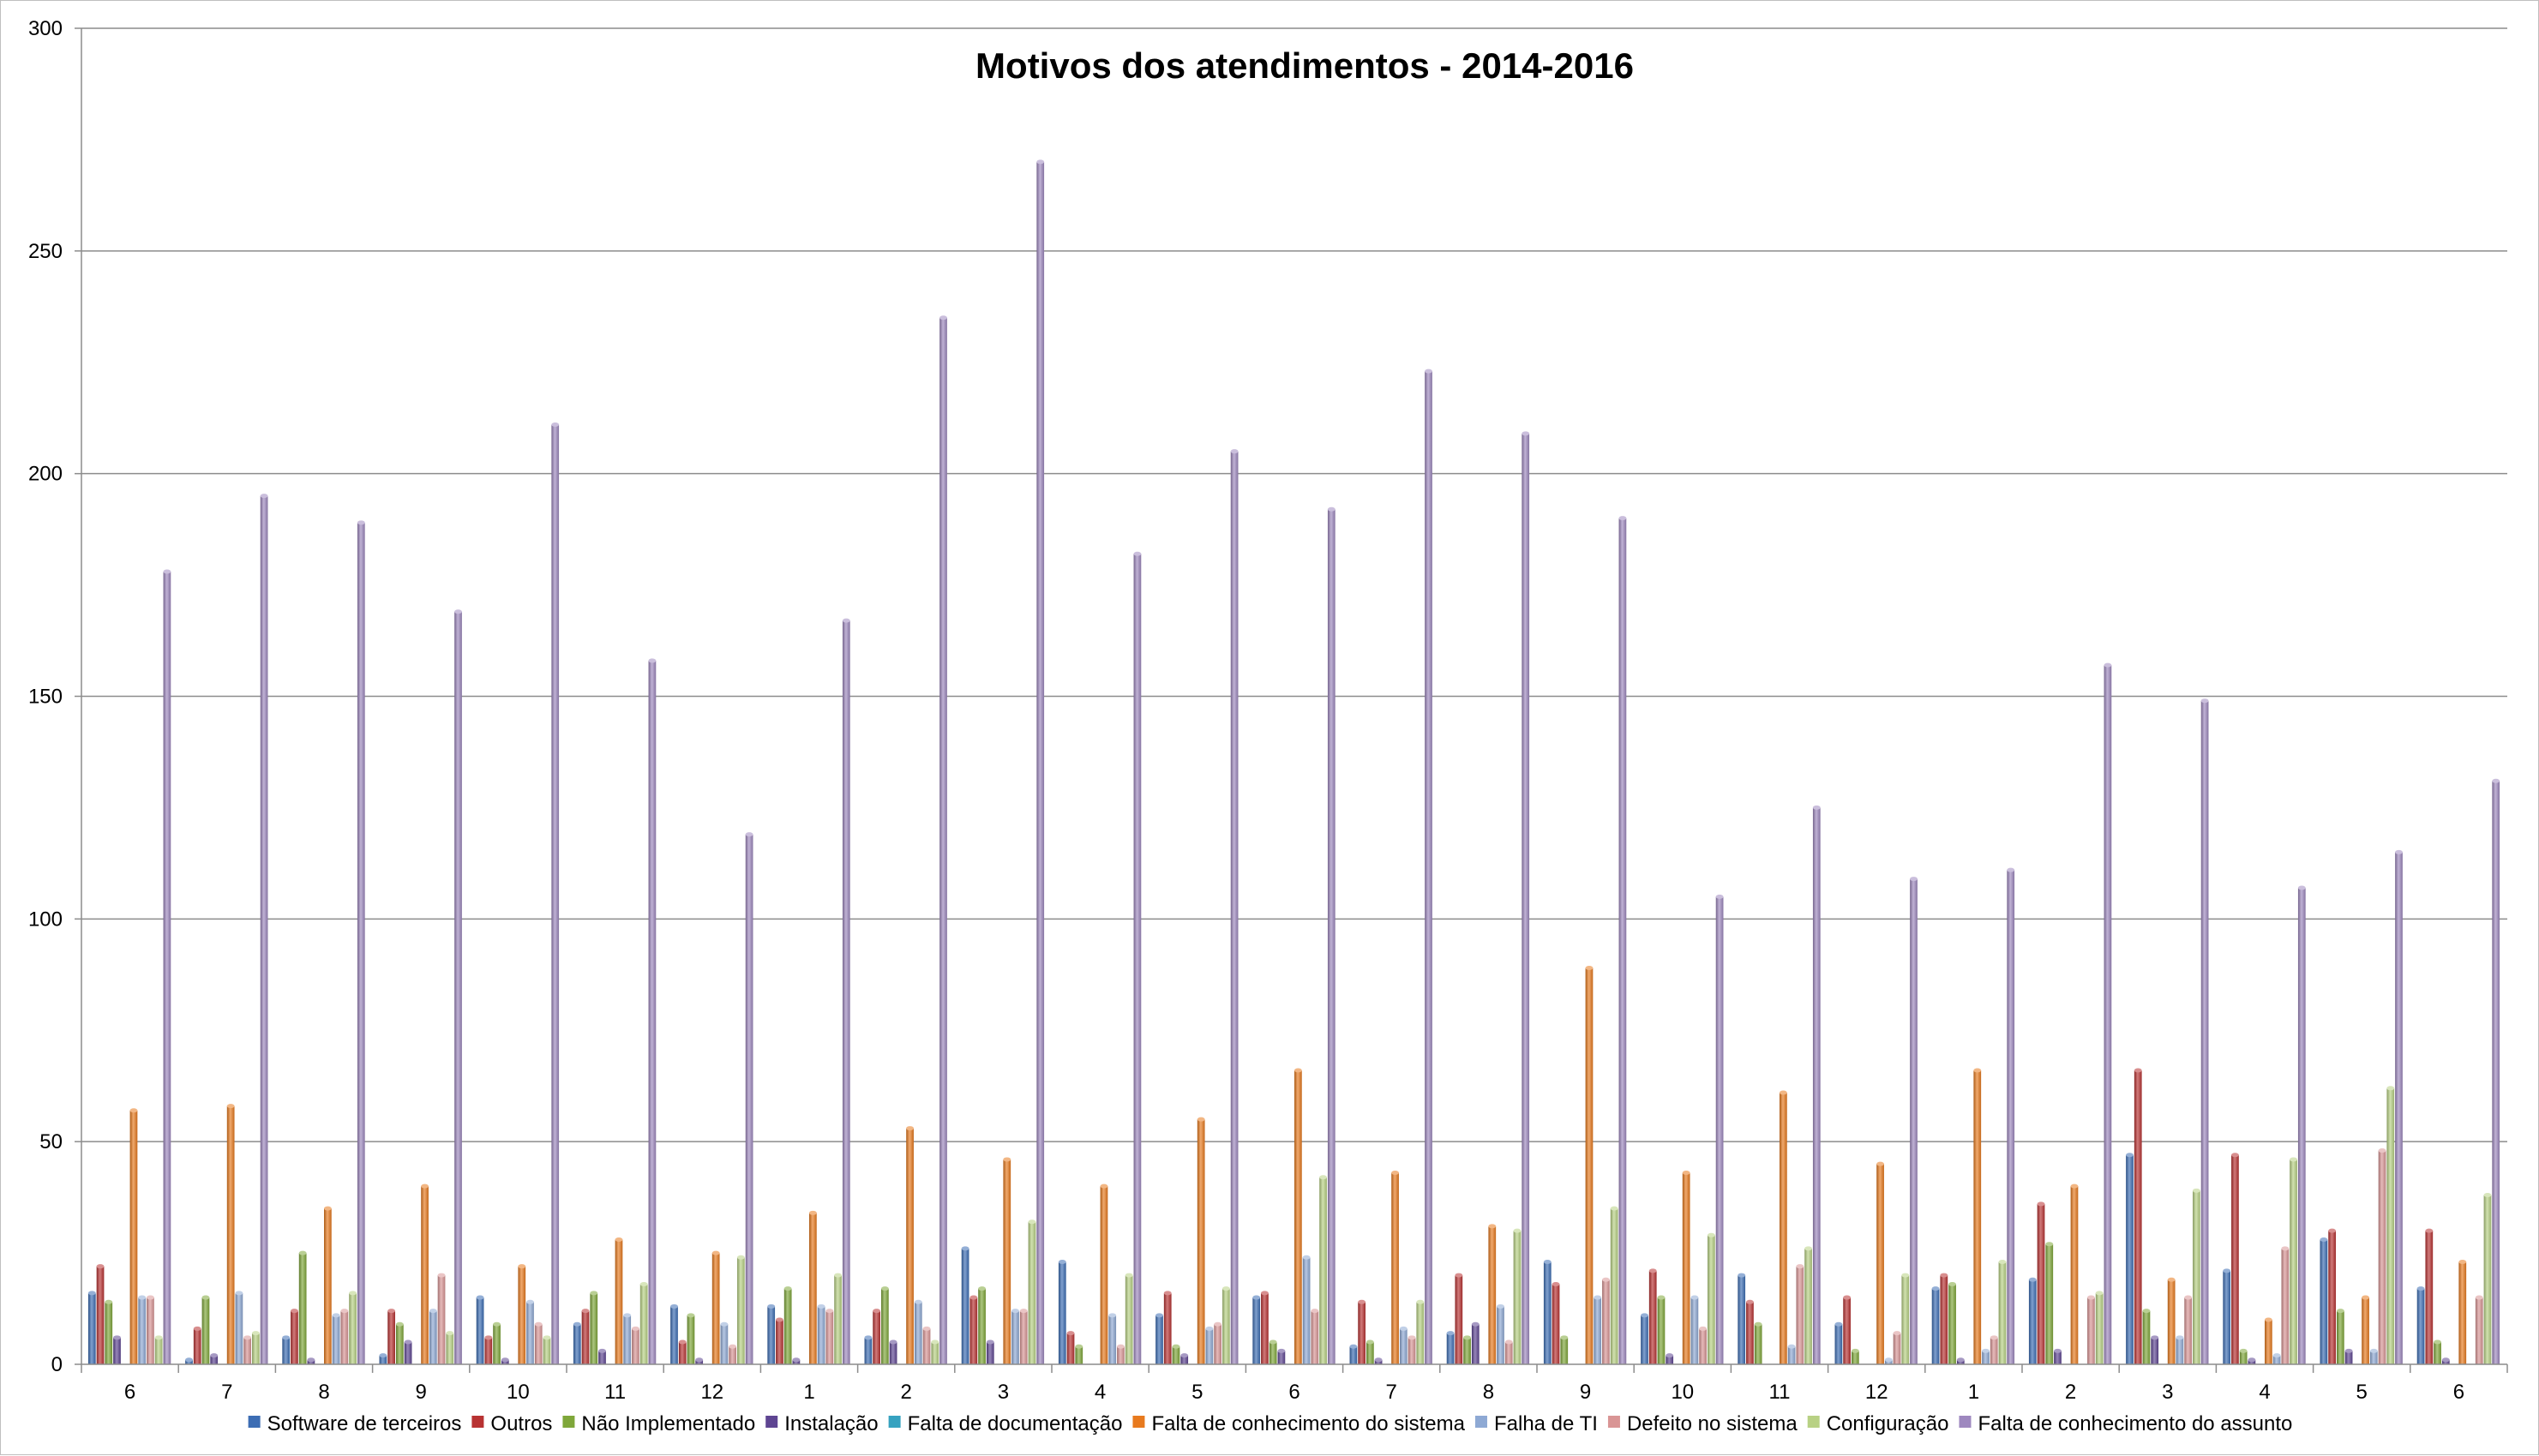 Image resolution: width=2539 pixels, height=1456 pixels. Describe the element at coordinates (323, 1392) in the screenshot. I see `x-tick-label: 8` at that location.